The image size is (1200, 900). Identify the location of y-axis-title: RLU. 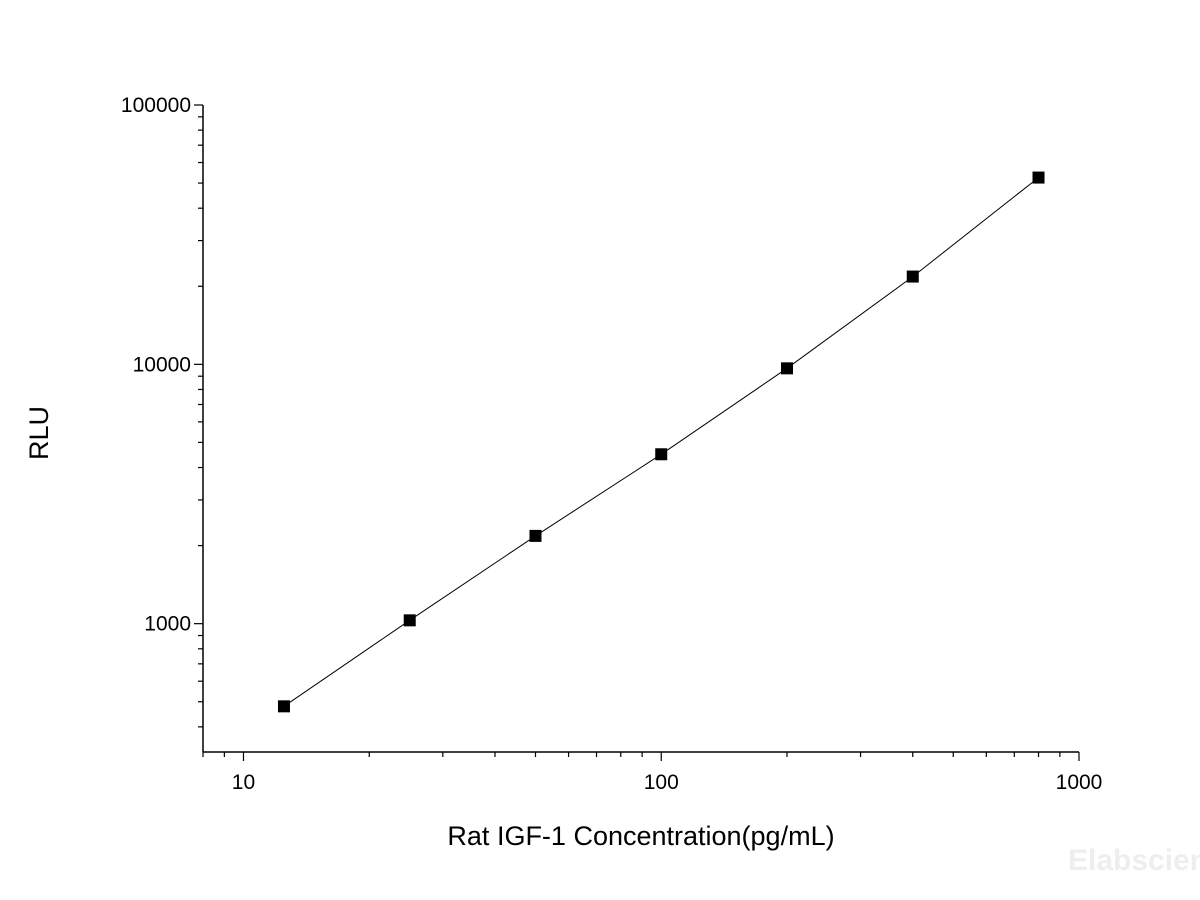
(39, 433).